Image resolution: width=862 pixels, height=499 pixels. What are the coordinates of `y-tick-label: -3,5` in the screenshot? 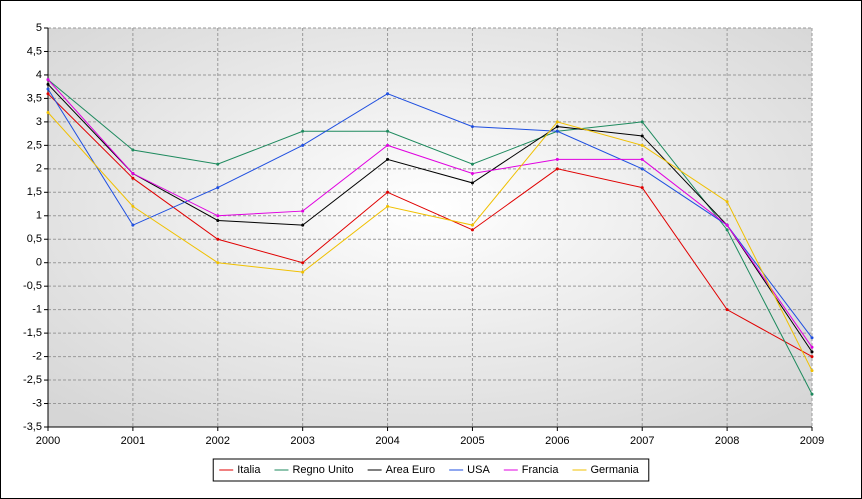 It's located at (32, 427).